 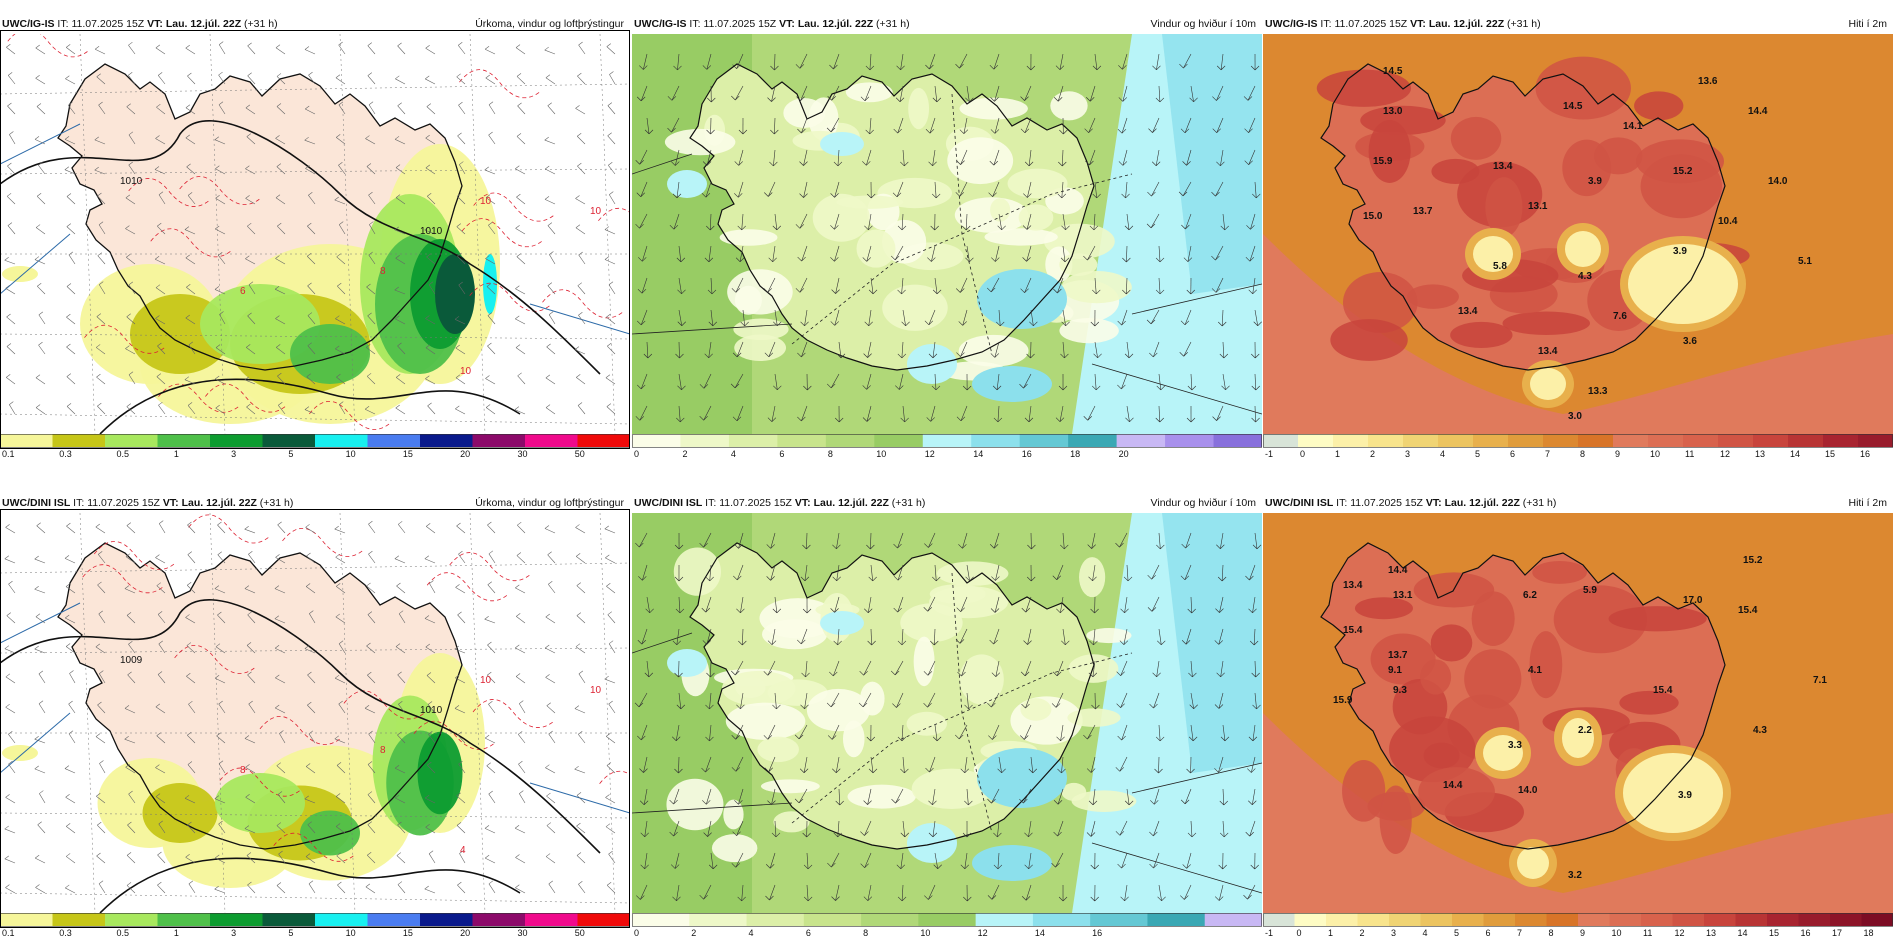 I want to click on temperature-label: 7.1, so click(x=1820, y=680).